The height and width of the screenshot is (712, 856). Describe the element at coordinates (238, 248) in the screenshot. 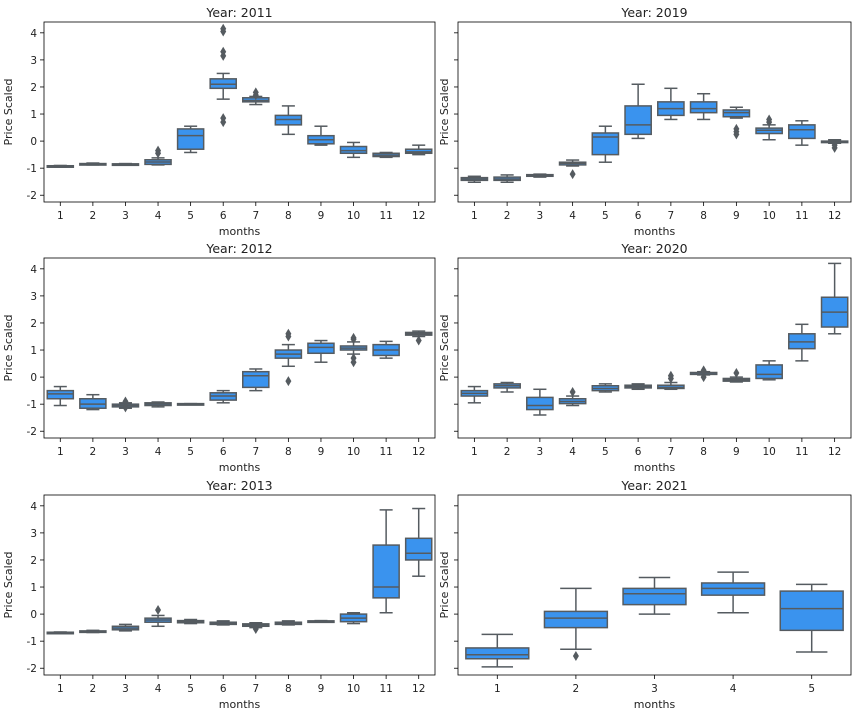

I see `chart-title: Year: 2012` at that location.